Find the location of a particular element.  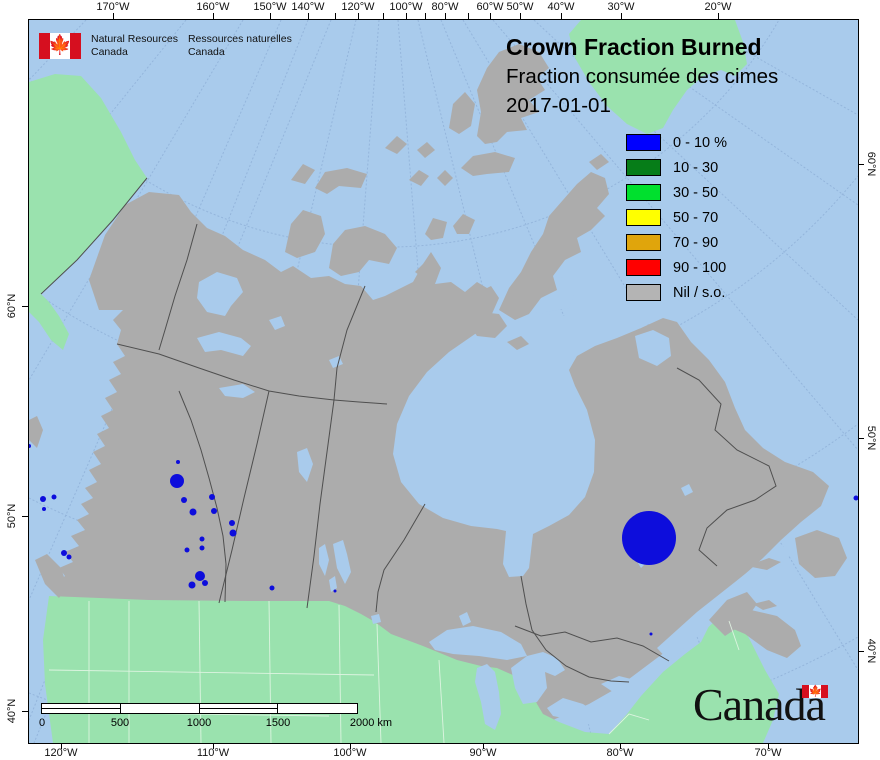

ellesmere-island is located at coordinates (513, 94).